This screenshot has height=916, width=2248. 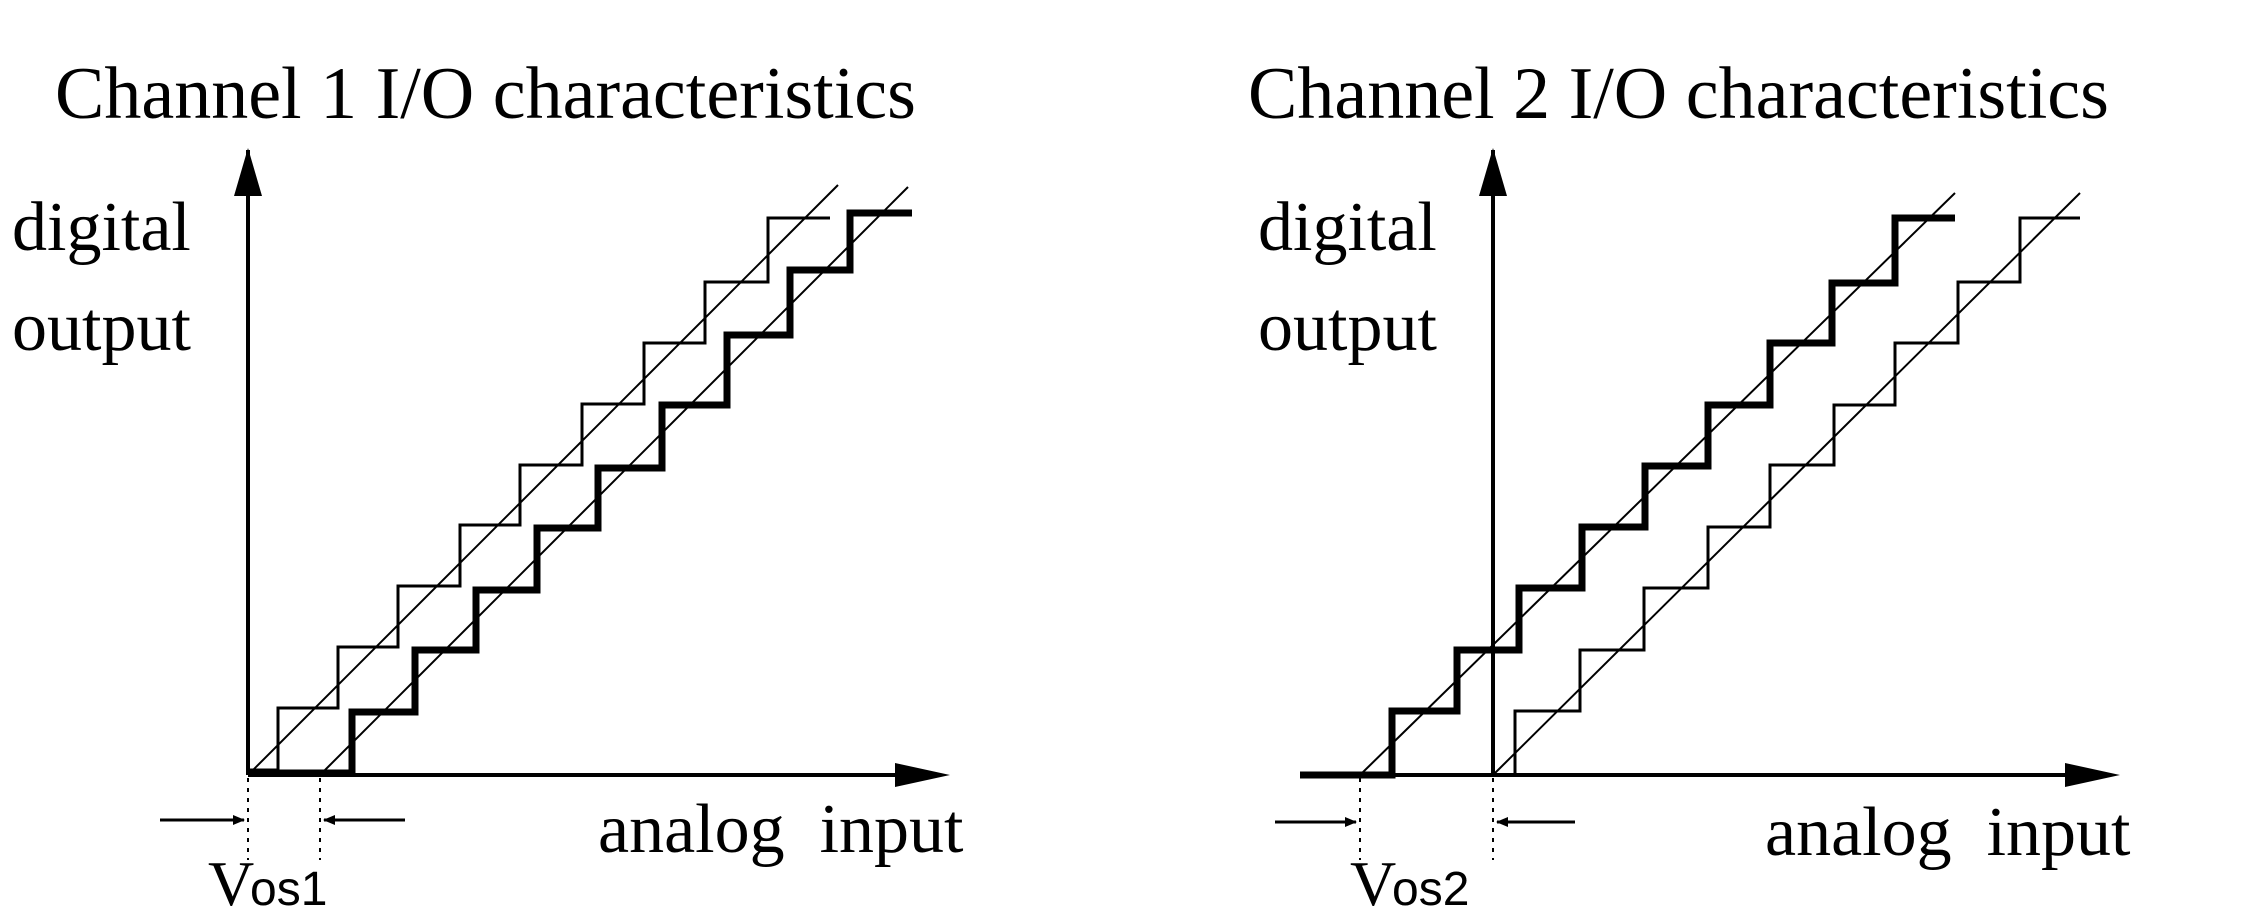 What do you see at coordinates (101, 327) in the screenshot?
I see `channel1-y-label-line2: output` at bounding box center [101, 327].